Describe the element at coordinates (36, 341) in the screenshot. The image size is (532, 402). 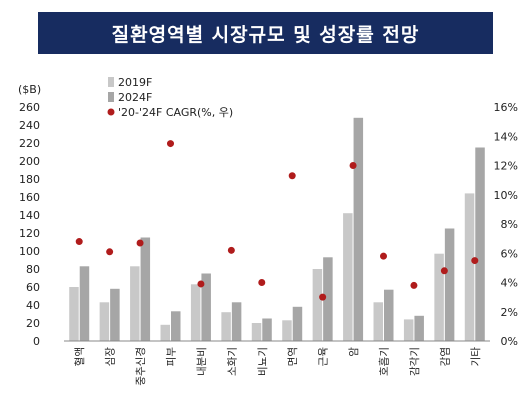
I see `y-tick-label: 0` at that location.